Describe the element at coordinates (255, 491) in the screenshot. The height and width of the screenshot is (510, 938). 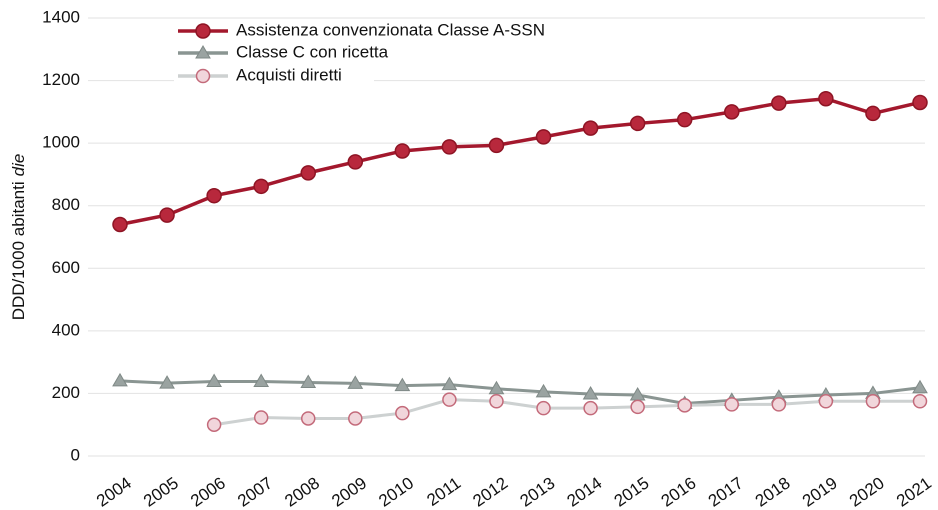
I see `x-tick-label: 2007` at that location.